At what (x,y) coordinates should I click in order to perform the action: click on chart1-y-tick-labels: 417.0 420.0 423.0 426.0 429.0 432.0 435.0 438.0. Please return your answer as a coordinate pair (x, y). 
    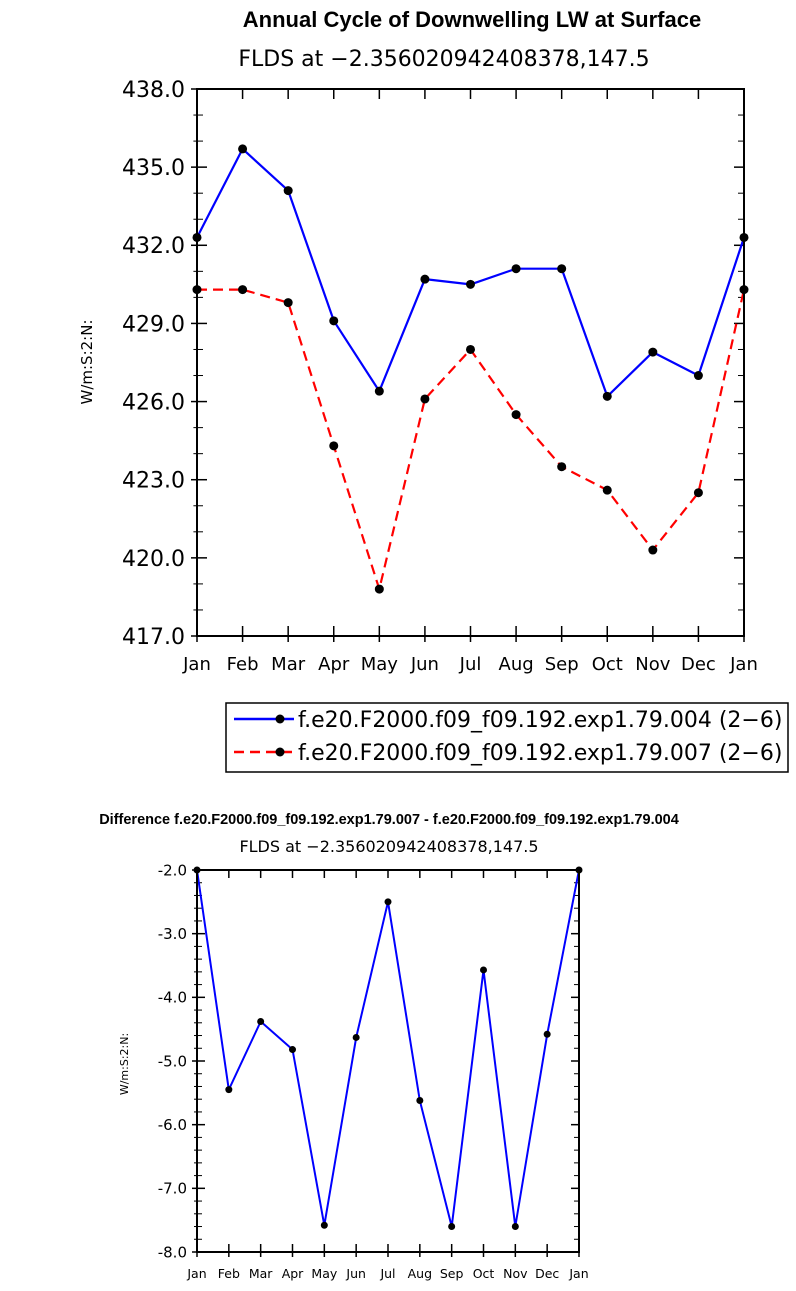
    Looking at the image, I should click on (153, 364).